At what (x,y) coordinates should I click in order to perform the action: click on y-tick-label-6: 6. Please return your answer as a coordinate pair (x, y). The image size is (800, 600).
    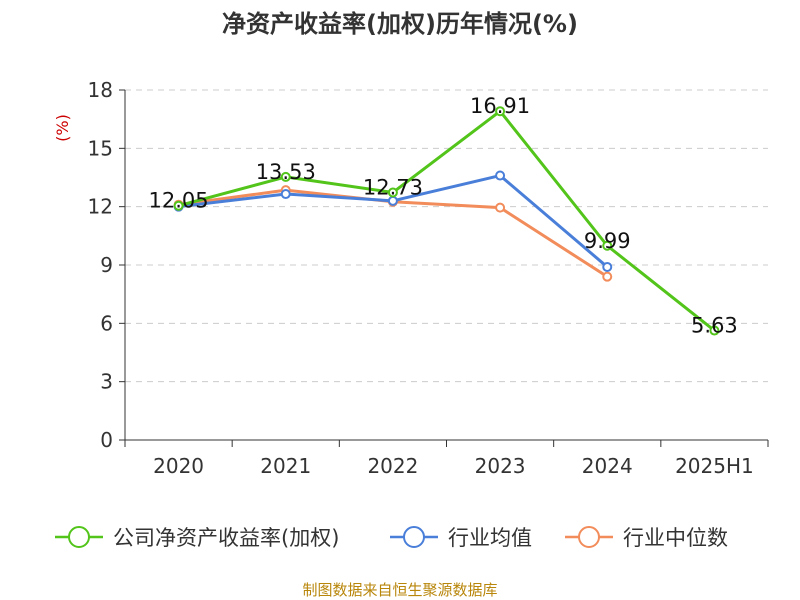
    Looking at the image, I should click on (106, 323).